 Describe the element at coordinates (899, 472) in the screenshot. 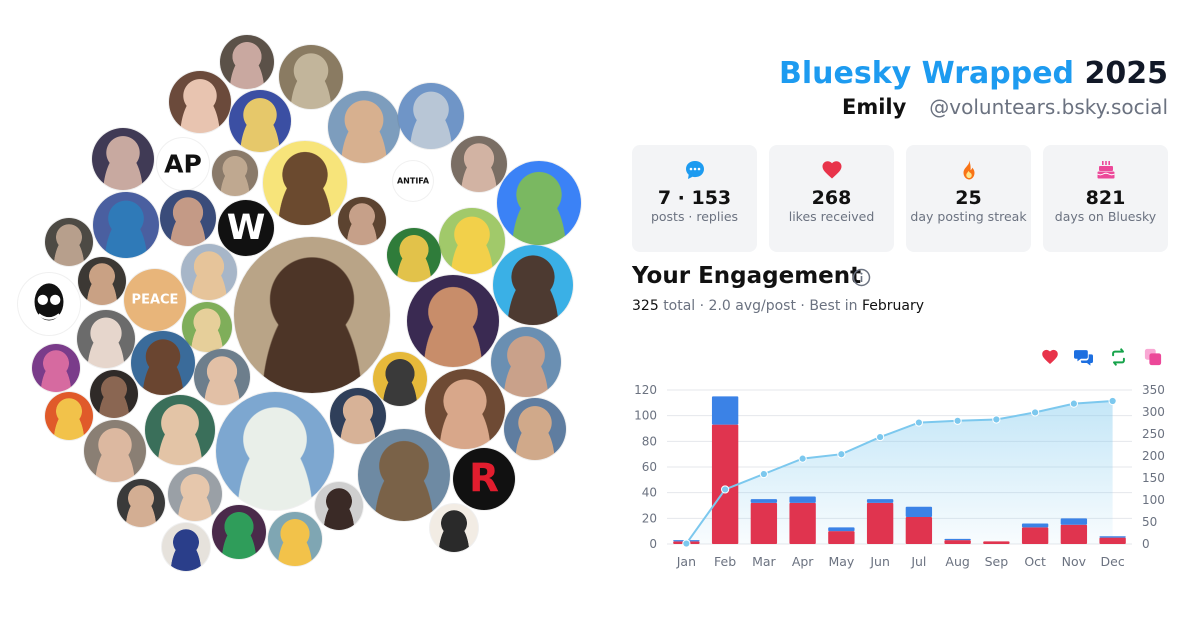

I see `cumulative-area` at that location.